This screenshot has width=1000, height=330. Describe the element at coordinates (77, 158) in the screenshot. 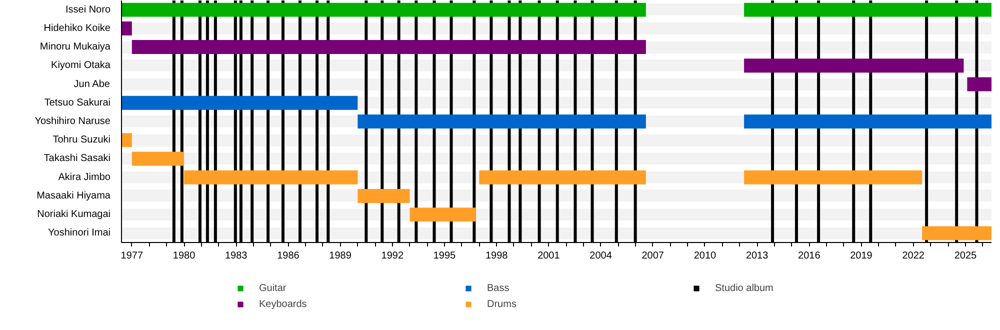

I see `y-tick-label: Takashi Sasaki` at that location.